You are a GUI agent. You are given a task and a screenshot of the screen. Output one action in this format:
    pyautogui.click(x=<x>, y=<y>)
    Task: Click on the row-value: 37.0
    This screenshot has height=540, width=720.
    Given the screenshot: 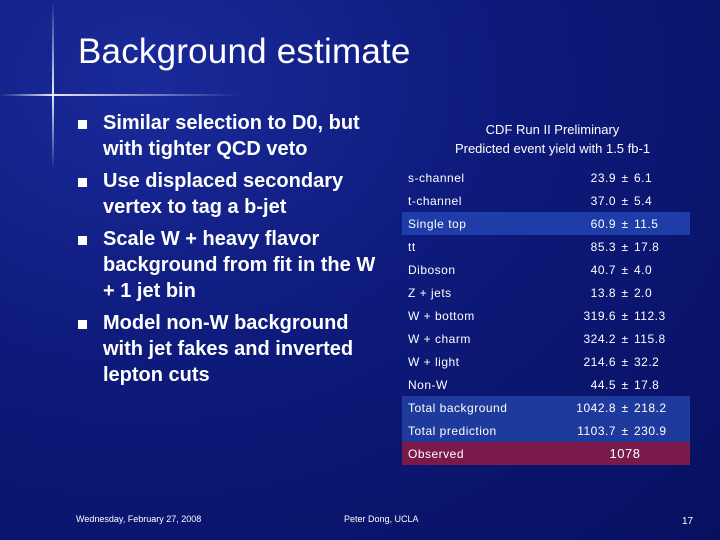 What is the action you would take?
    pyautogui.click(x=603, y=200)
    